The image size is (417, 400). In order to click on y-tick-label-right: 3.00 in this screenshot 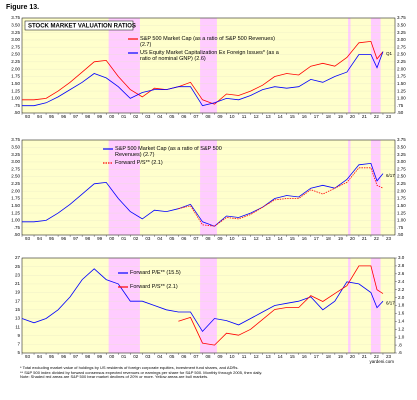, I will do `click(401, 161)`.